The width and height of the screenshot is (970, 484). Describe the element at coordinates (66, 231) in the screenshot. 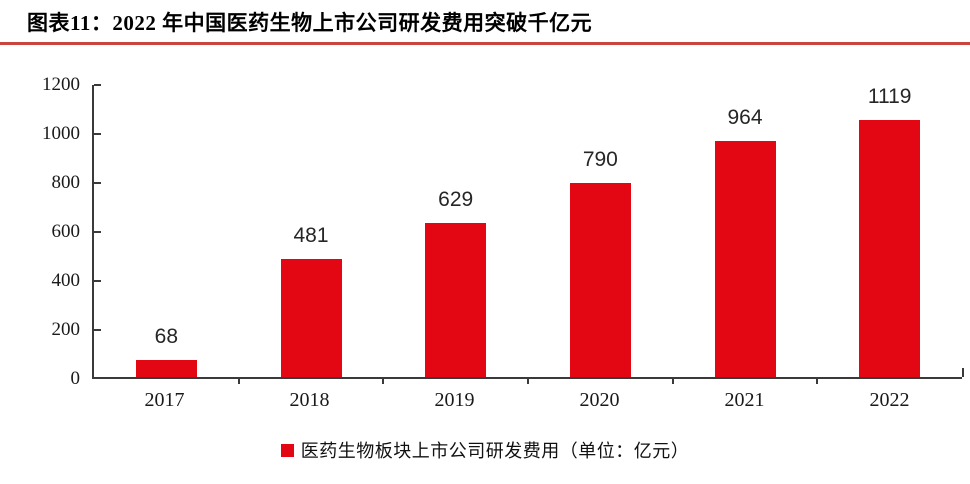

I see `y-tick-label-600: 600` at that location.